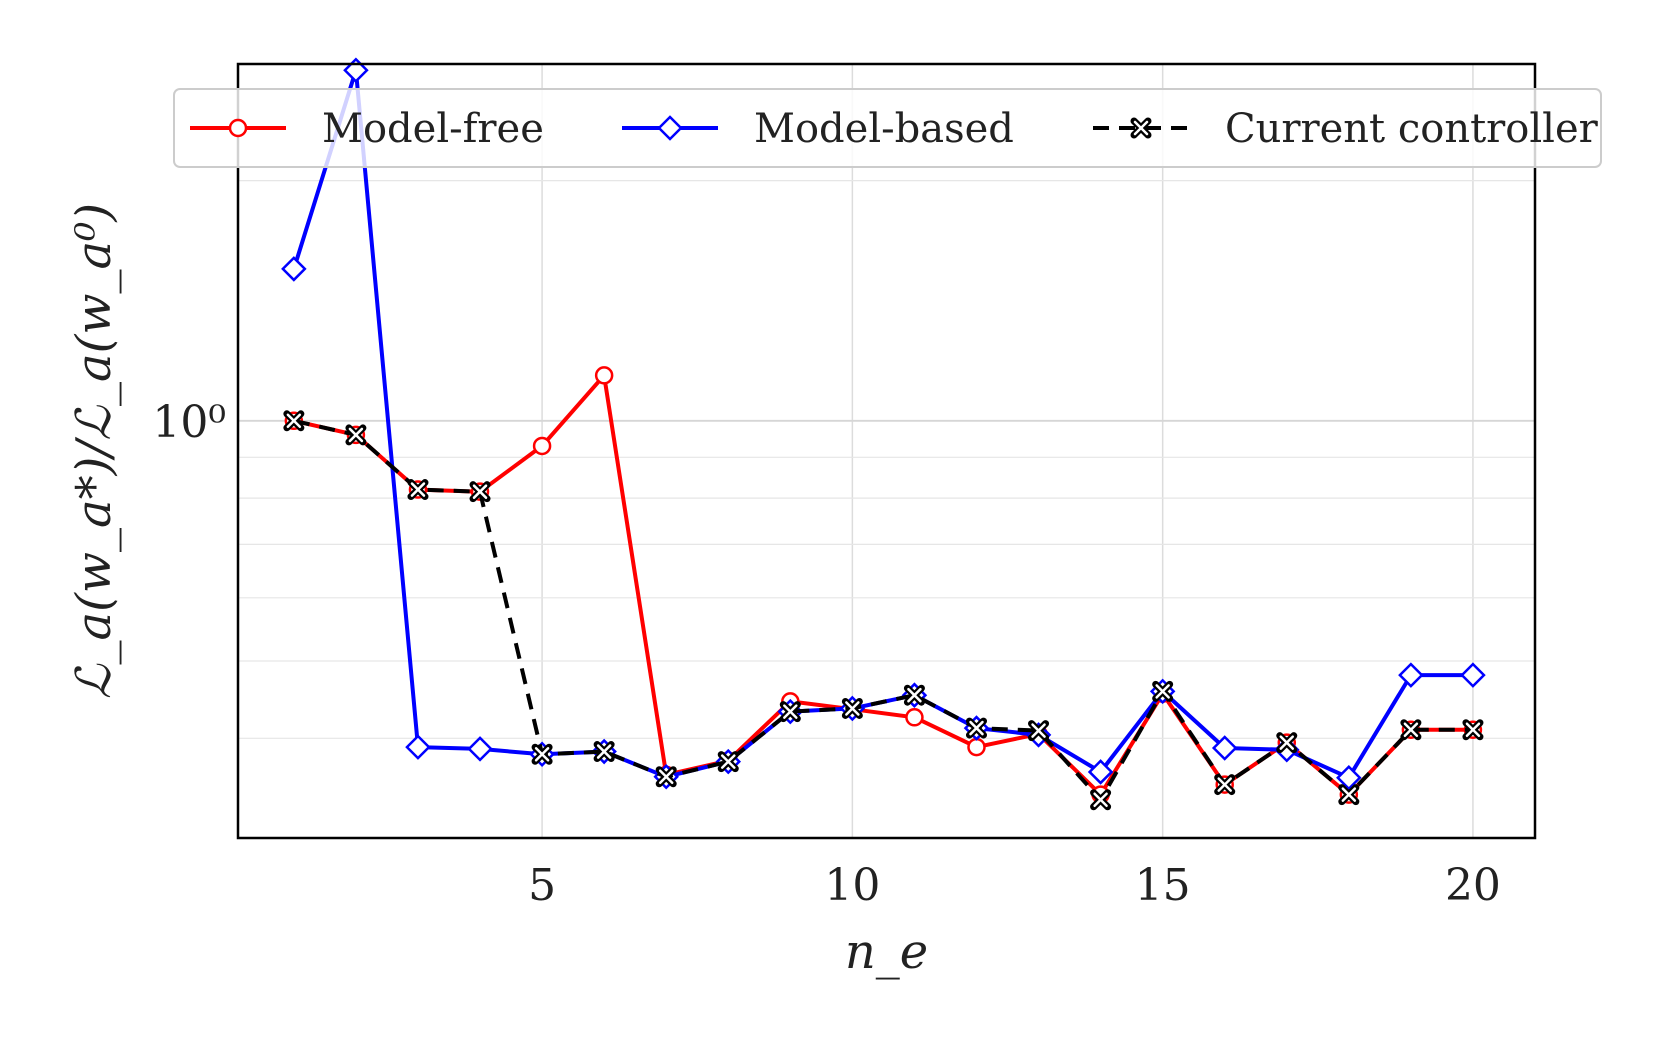 The height and width of the screenshot is (1038, 1661). I want to click on legend: Model-free Model-based Current controller, so click(887, 128).